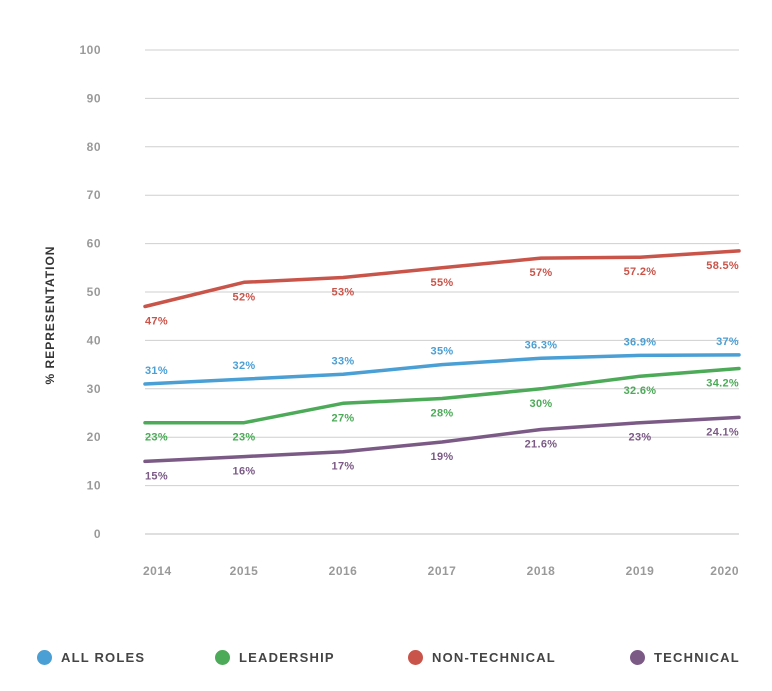 The height and width of the screenshot is (691, 772). I want to click on x-tick-label: 2018, so click(541, 571).